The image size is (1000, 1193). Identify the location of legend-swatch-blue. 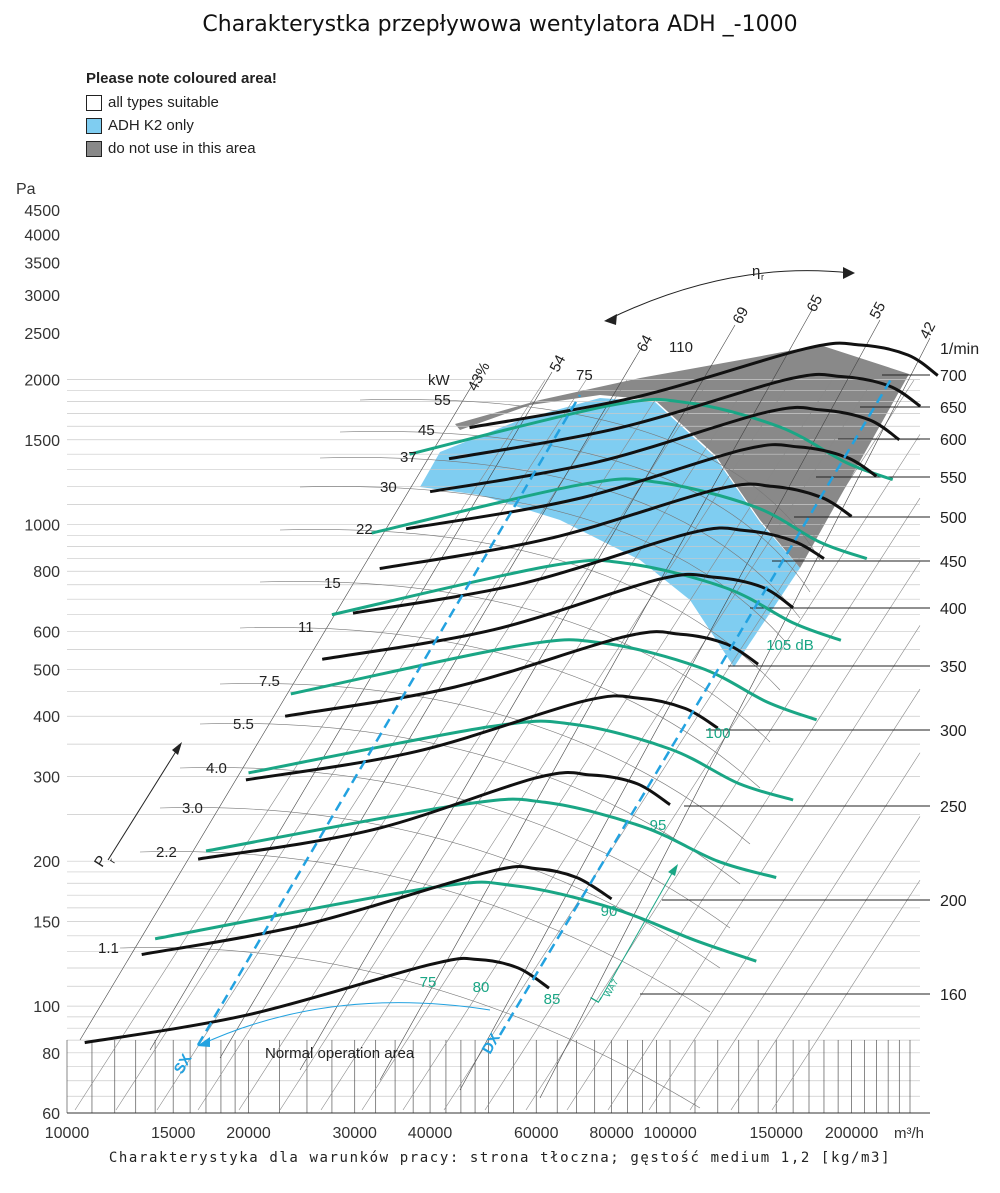
(94, 125).